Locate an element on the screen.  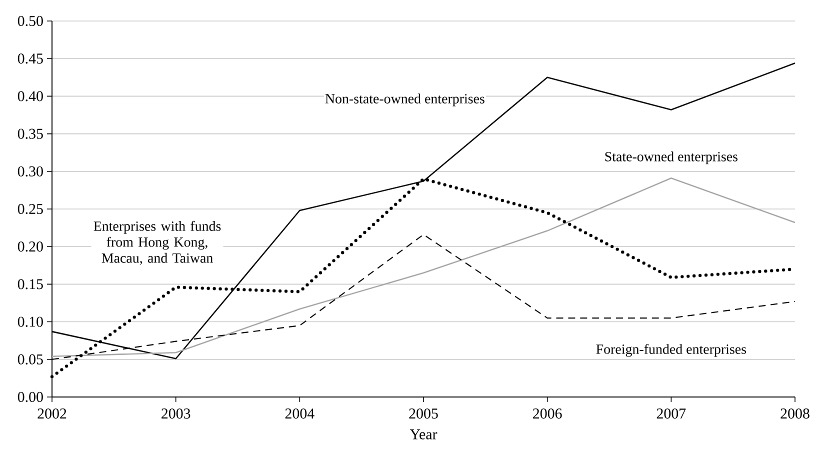
x-tick-label: 2004 is located at coordinates (299, 413).